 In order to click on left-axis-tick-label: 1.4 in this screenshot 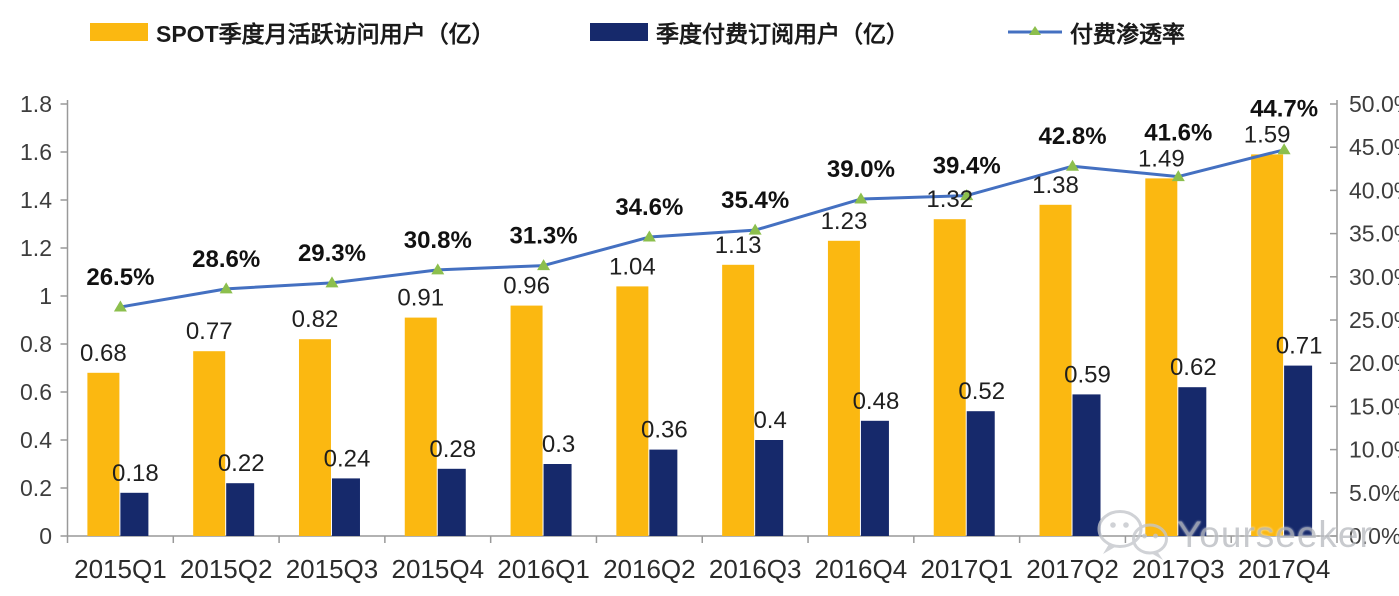, I will do `click(36, 200)`.